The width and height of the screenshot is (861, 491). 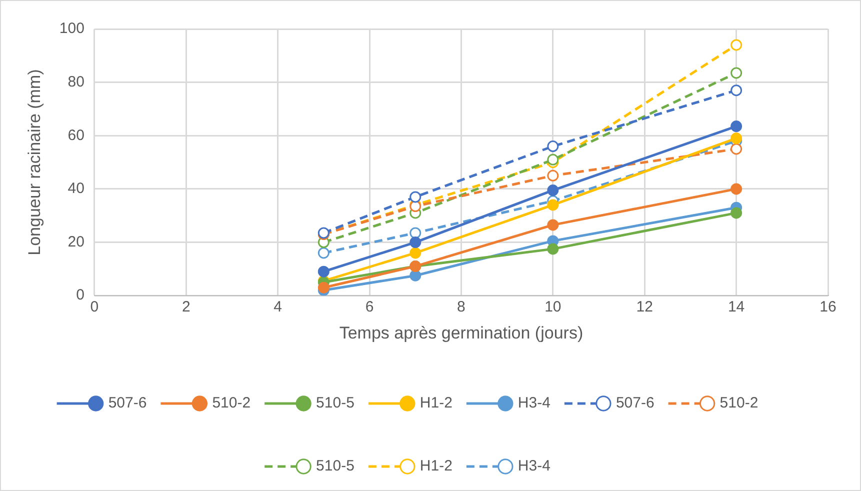 I want to click on x-tick-label: 6, so click(x=369, y=307).